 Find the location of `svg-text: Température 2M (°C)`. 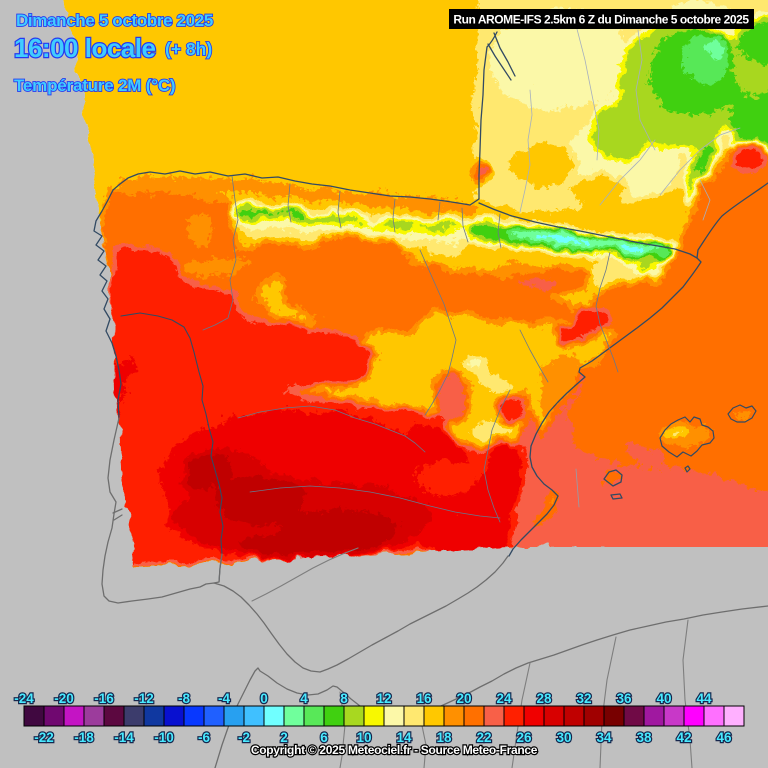

svg-text: Température 2M (°C) is located at coordinates (94, 85).